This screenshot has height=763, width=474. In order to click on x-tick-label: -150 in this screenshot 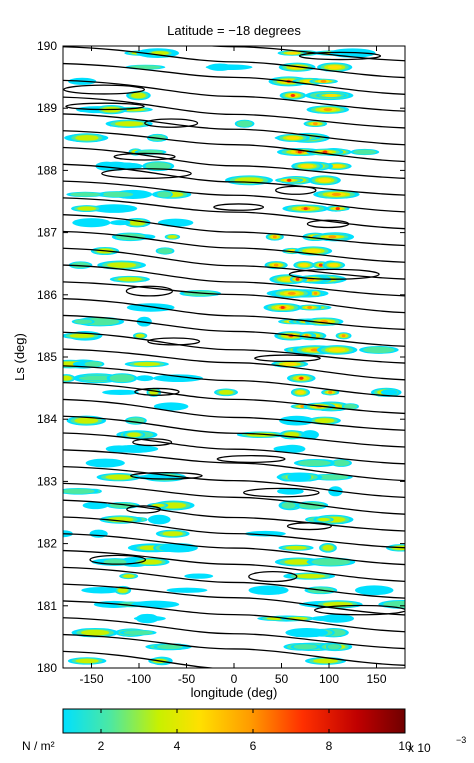, I will do `click(91, 679)`.